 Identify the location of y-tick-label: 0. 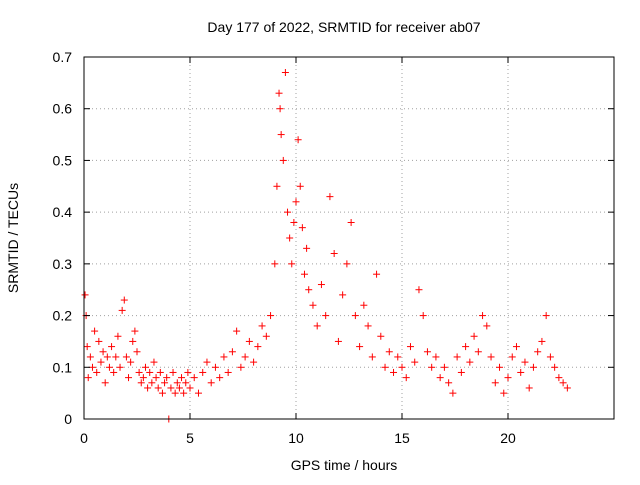
(68, 419).